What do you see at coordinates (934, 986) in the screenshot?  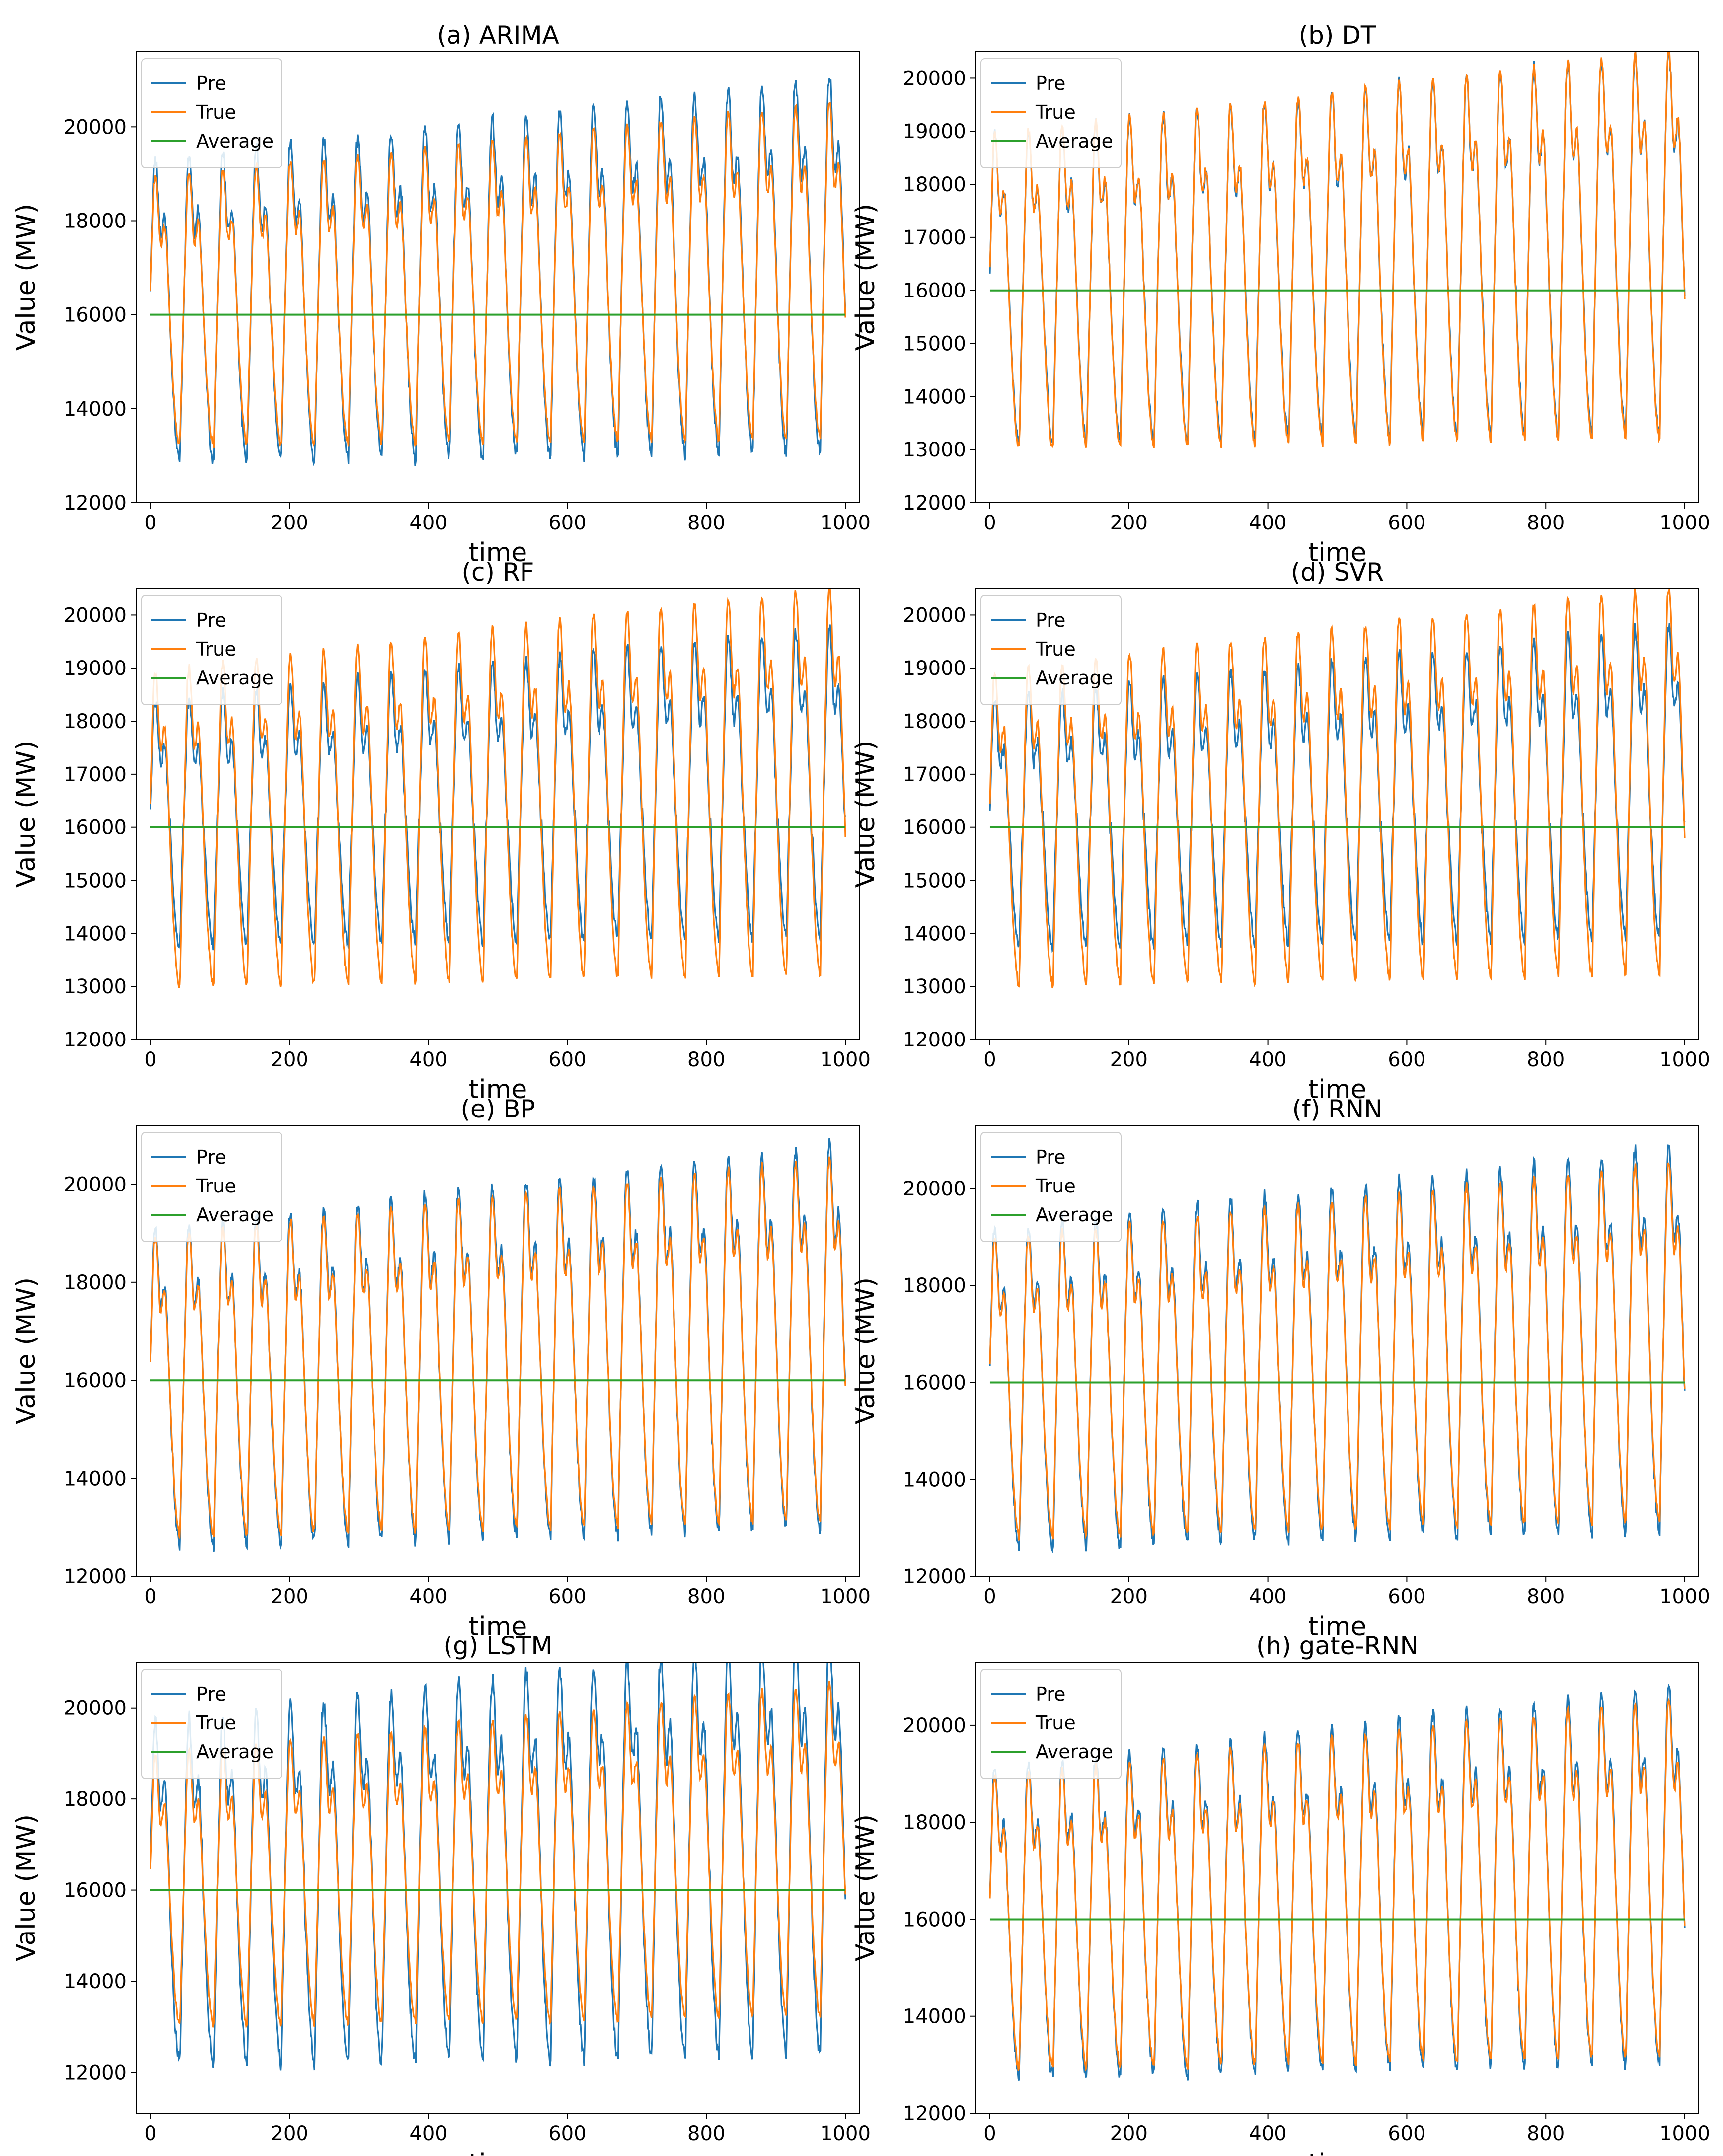 I see `y-tick-label: 13000` at bounding box center [934, 986].